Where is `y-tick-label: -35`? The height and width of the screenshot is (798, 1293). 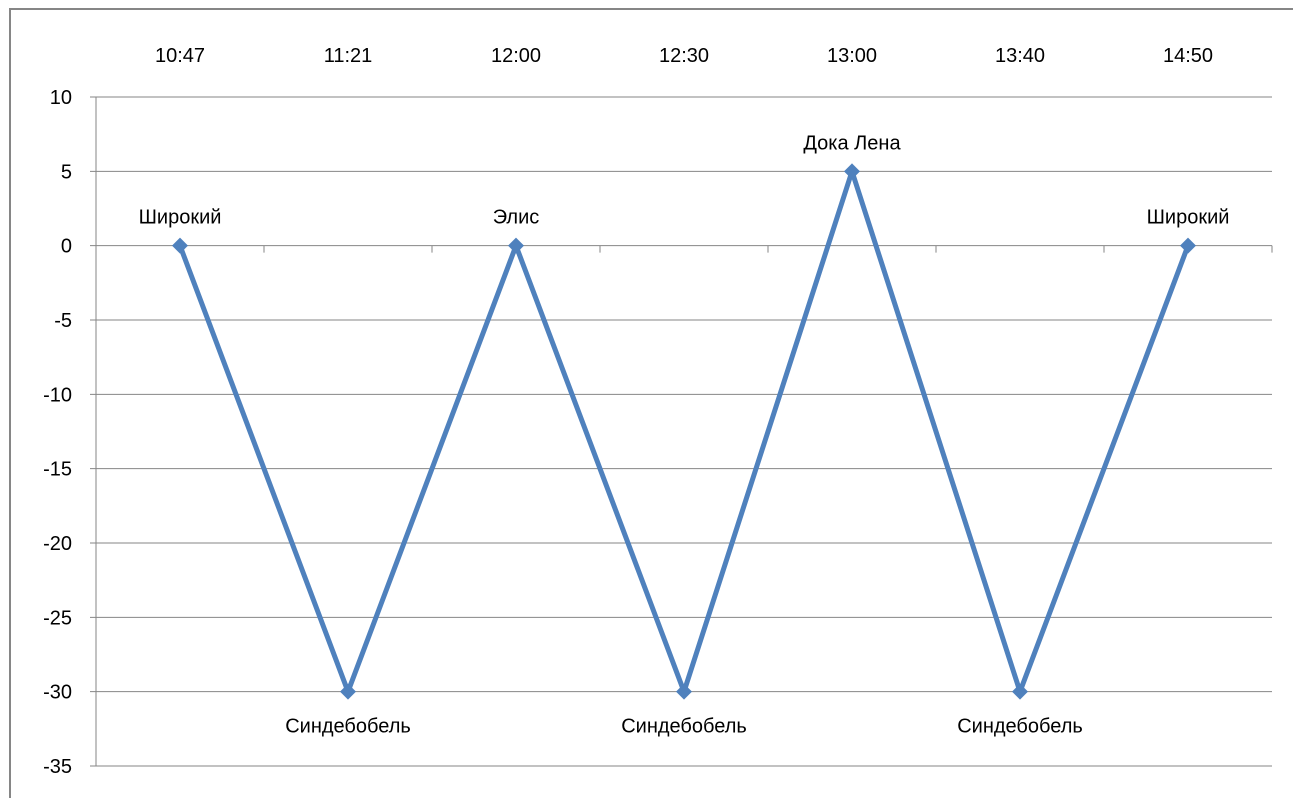
y-tick-label: -35 is located at coordinates (57, 767).